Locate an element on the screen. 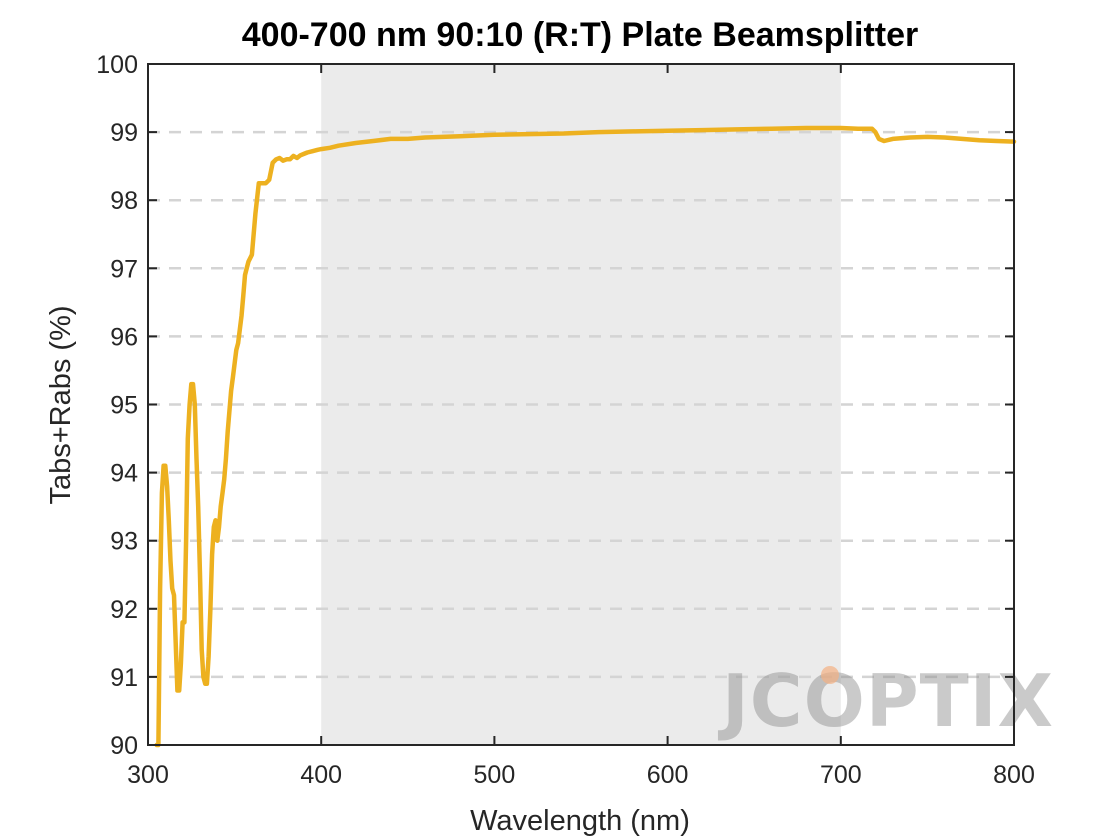 The image size is (1120, 840). y-tick-label-1: 91 is located at coordinates (124, 678).